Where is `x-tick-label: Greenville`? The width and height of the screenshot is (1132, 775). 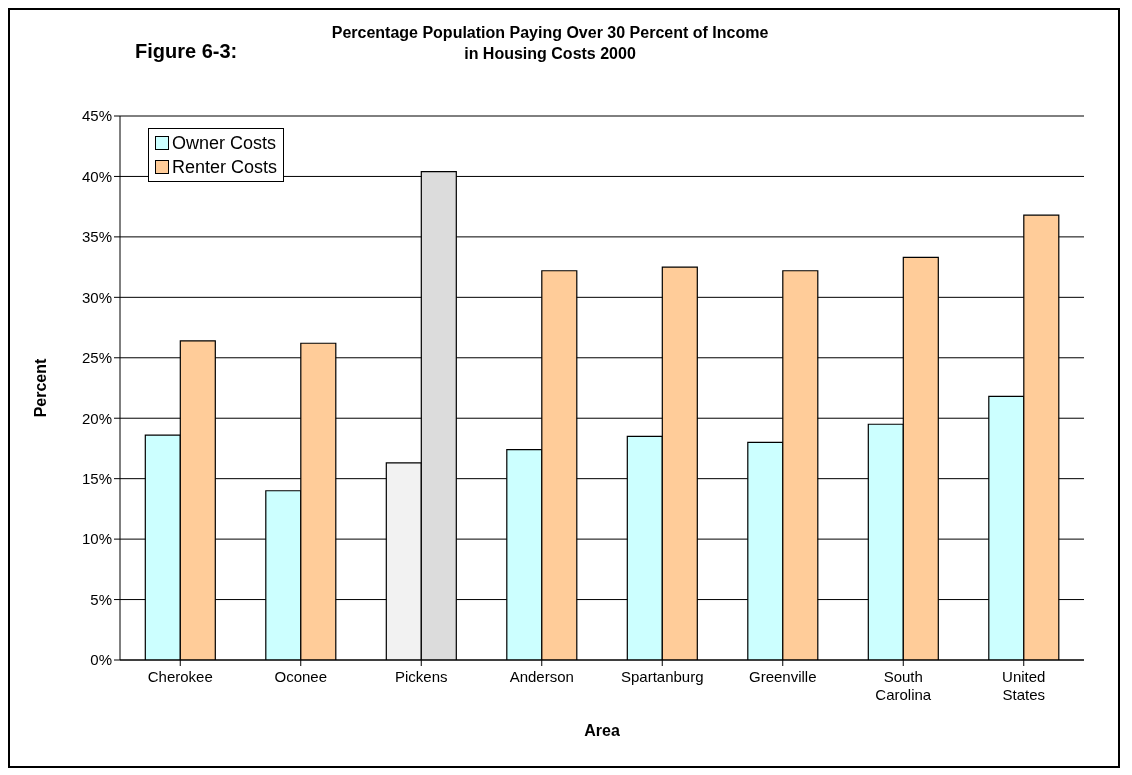
x-tick-label: Greenville is located at coordinates (782, 676).